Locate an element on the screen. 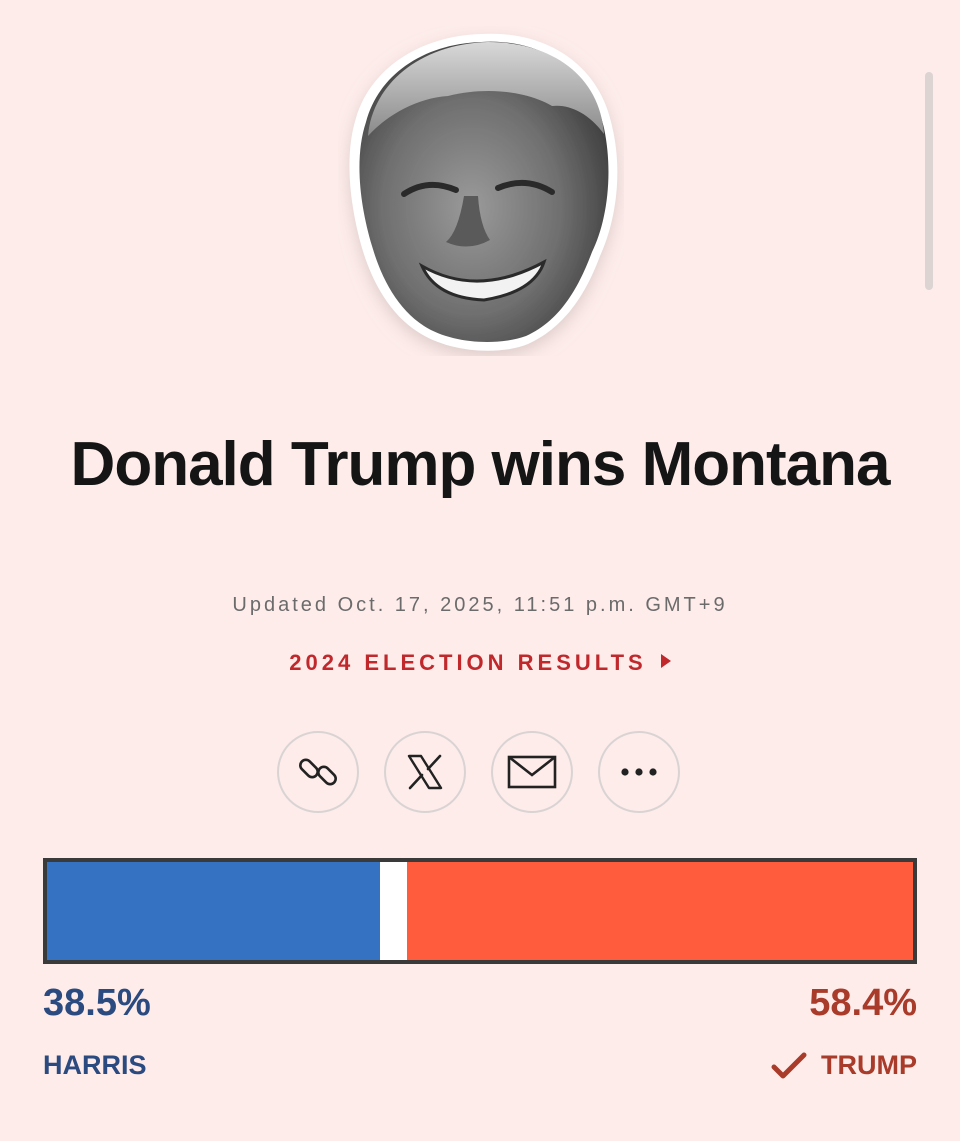 Image resolution: width=960 pixels, height=1141 pixels. harris-name: HARRIS is located at coordinates (95, 1065).